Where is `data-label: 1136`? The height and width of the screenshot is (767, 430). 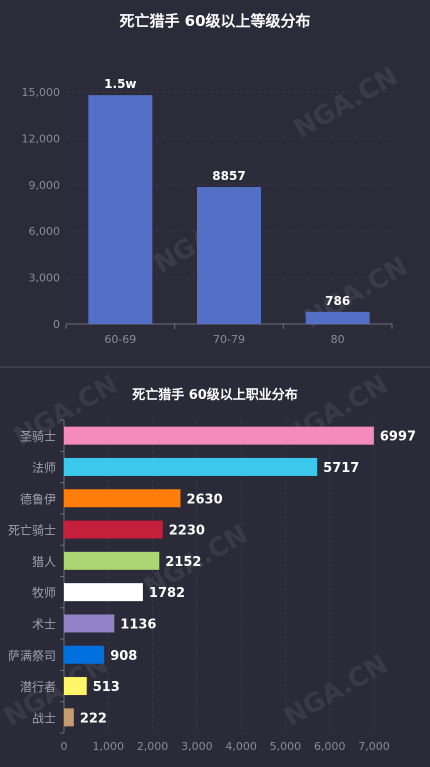 data-label: 1136 is located at coordinates (138, 624).